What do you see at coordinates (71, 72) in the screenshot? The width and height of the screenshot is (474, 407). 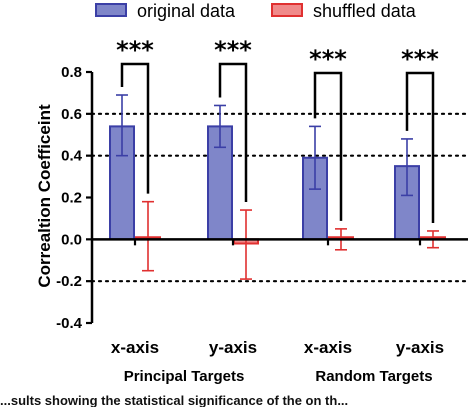 I see `y-tick-label-0: 0.8` at bounding box center [71, 72].